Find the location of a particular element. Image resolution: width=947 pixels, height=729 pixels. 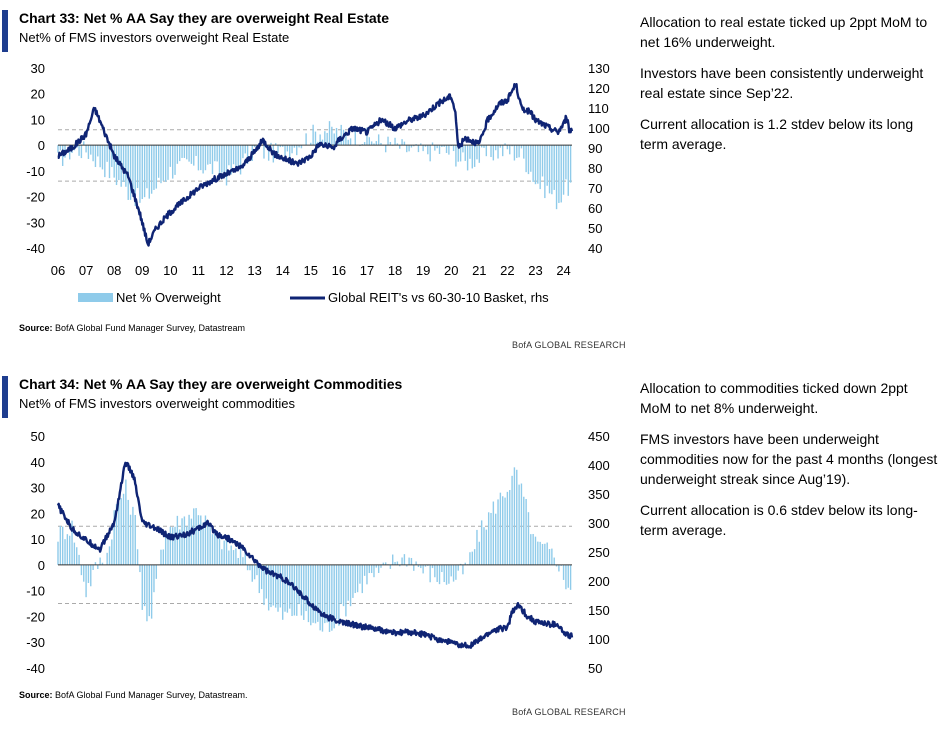

x-tick-label: 23 is located at coordinates (535, 270).